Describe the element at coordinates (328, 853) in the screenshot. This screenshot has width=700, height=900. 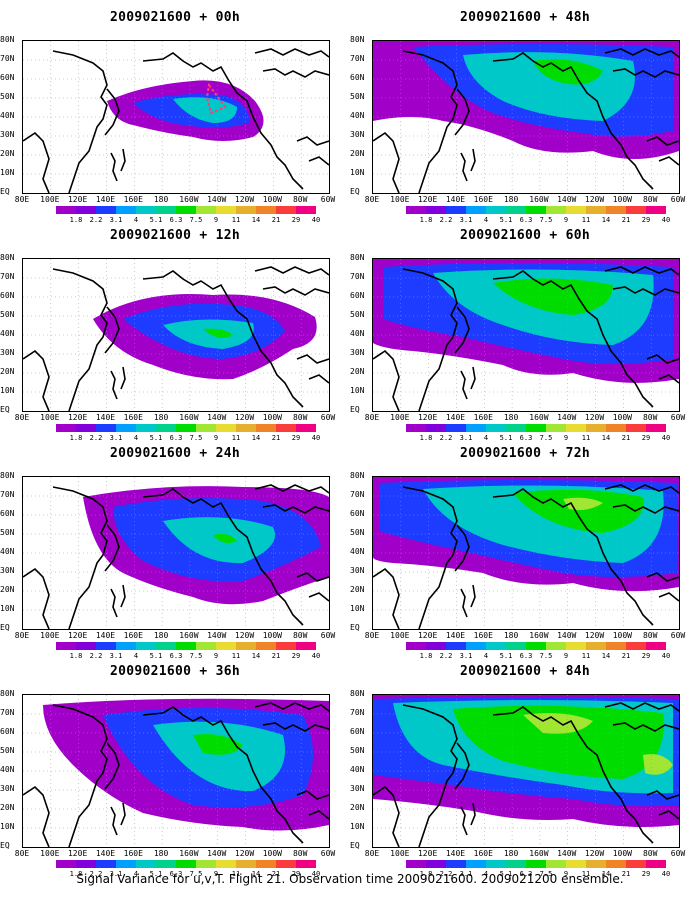
I see `lon-tick-label: 60W` at that location.